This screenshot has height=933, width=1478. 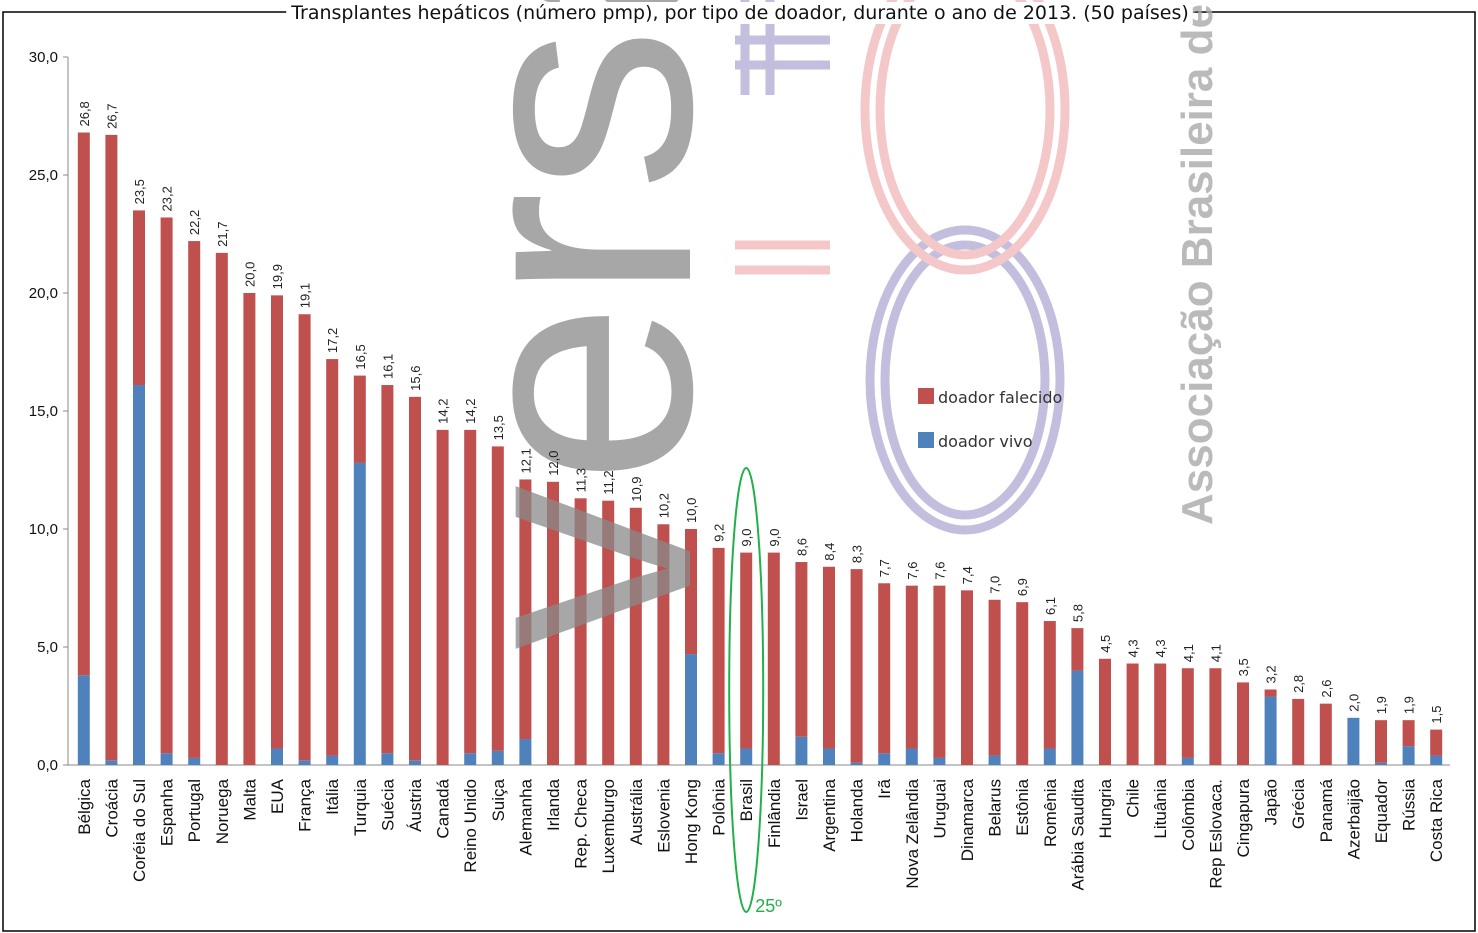 What do you see at coordinates (525, 816) in the screenshot?
I see `x-tick-label: Alemanha` at bounding box center [525, 816].